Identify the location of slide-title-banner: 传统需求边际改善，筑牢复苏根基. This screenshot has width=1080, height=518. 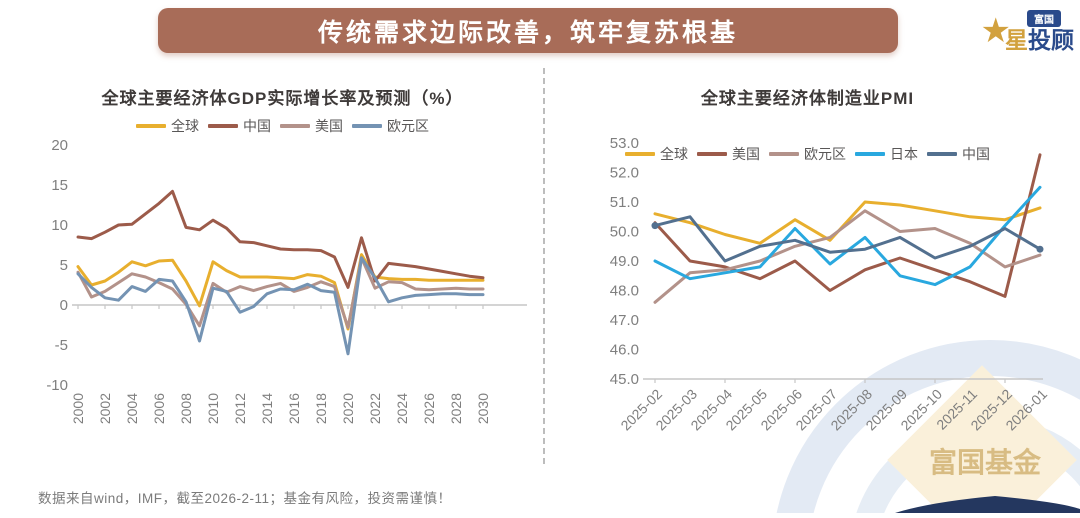
(528, 30).